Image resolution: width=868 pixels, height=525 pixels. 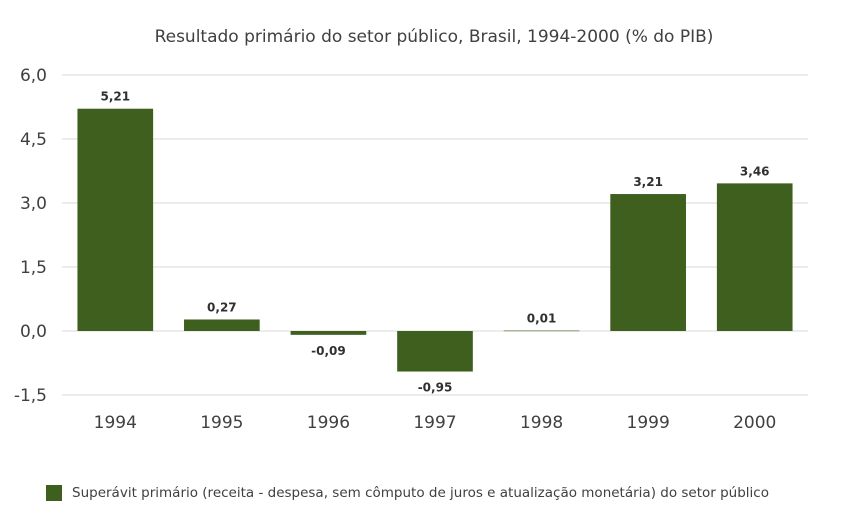 What do you see at coordinates (648, 423) in the screenshot?
I see `x-tick-label: 1999` at bounding box center [648, 423].